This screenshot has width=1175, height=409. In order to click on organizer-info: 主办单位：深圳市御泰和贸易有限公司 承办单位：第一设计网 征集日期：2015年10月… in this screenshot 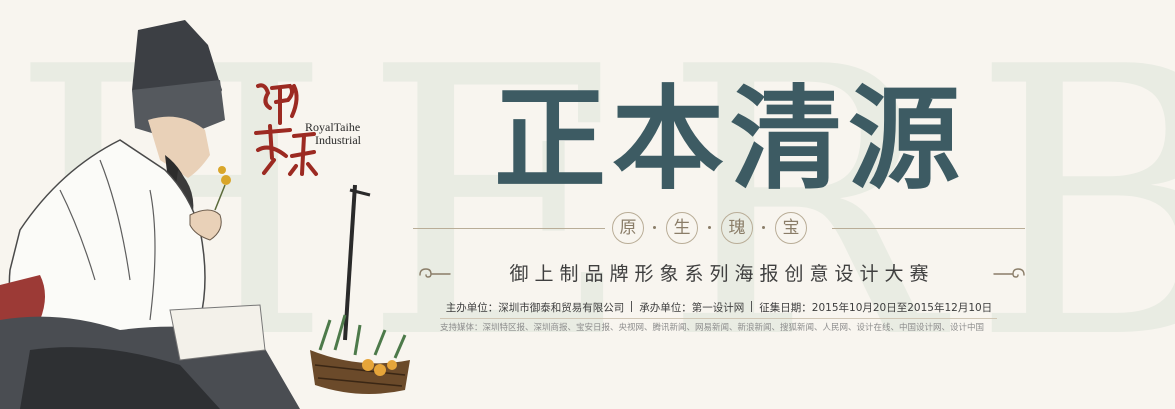, I will do `click(719, 308)`.